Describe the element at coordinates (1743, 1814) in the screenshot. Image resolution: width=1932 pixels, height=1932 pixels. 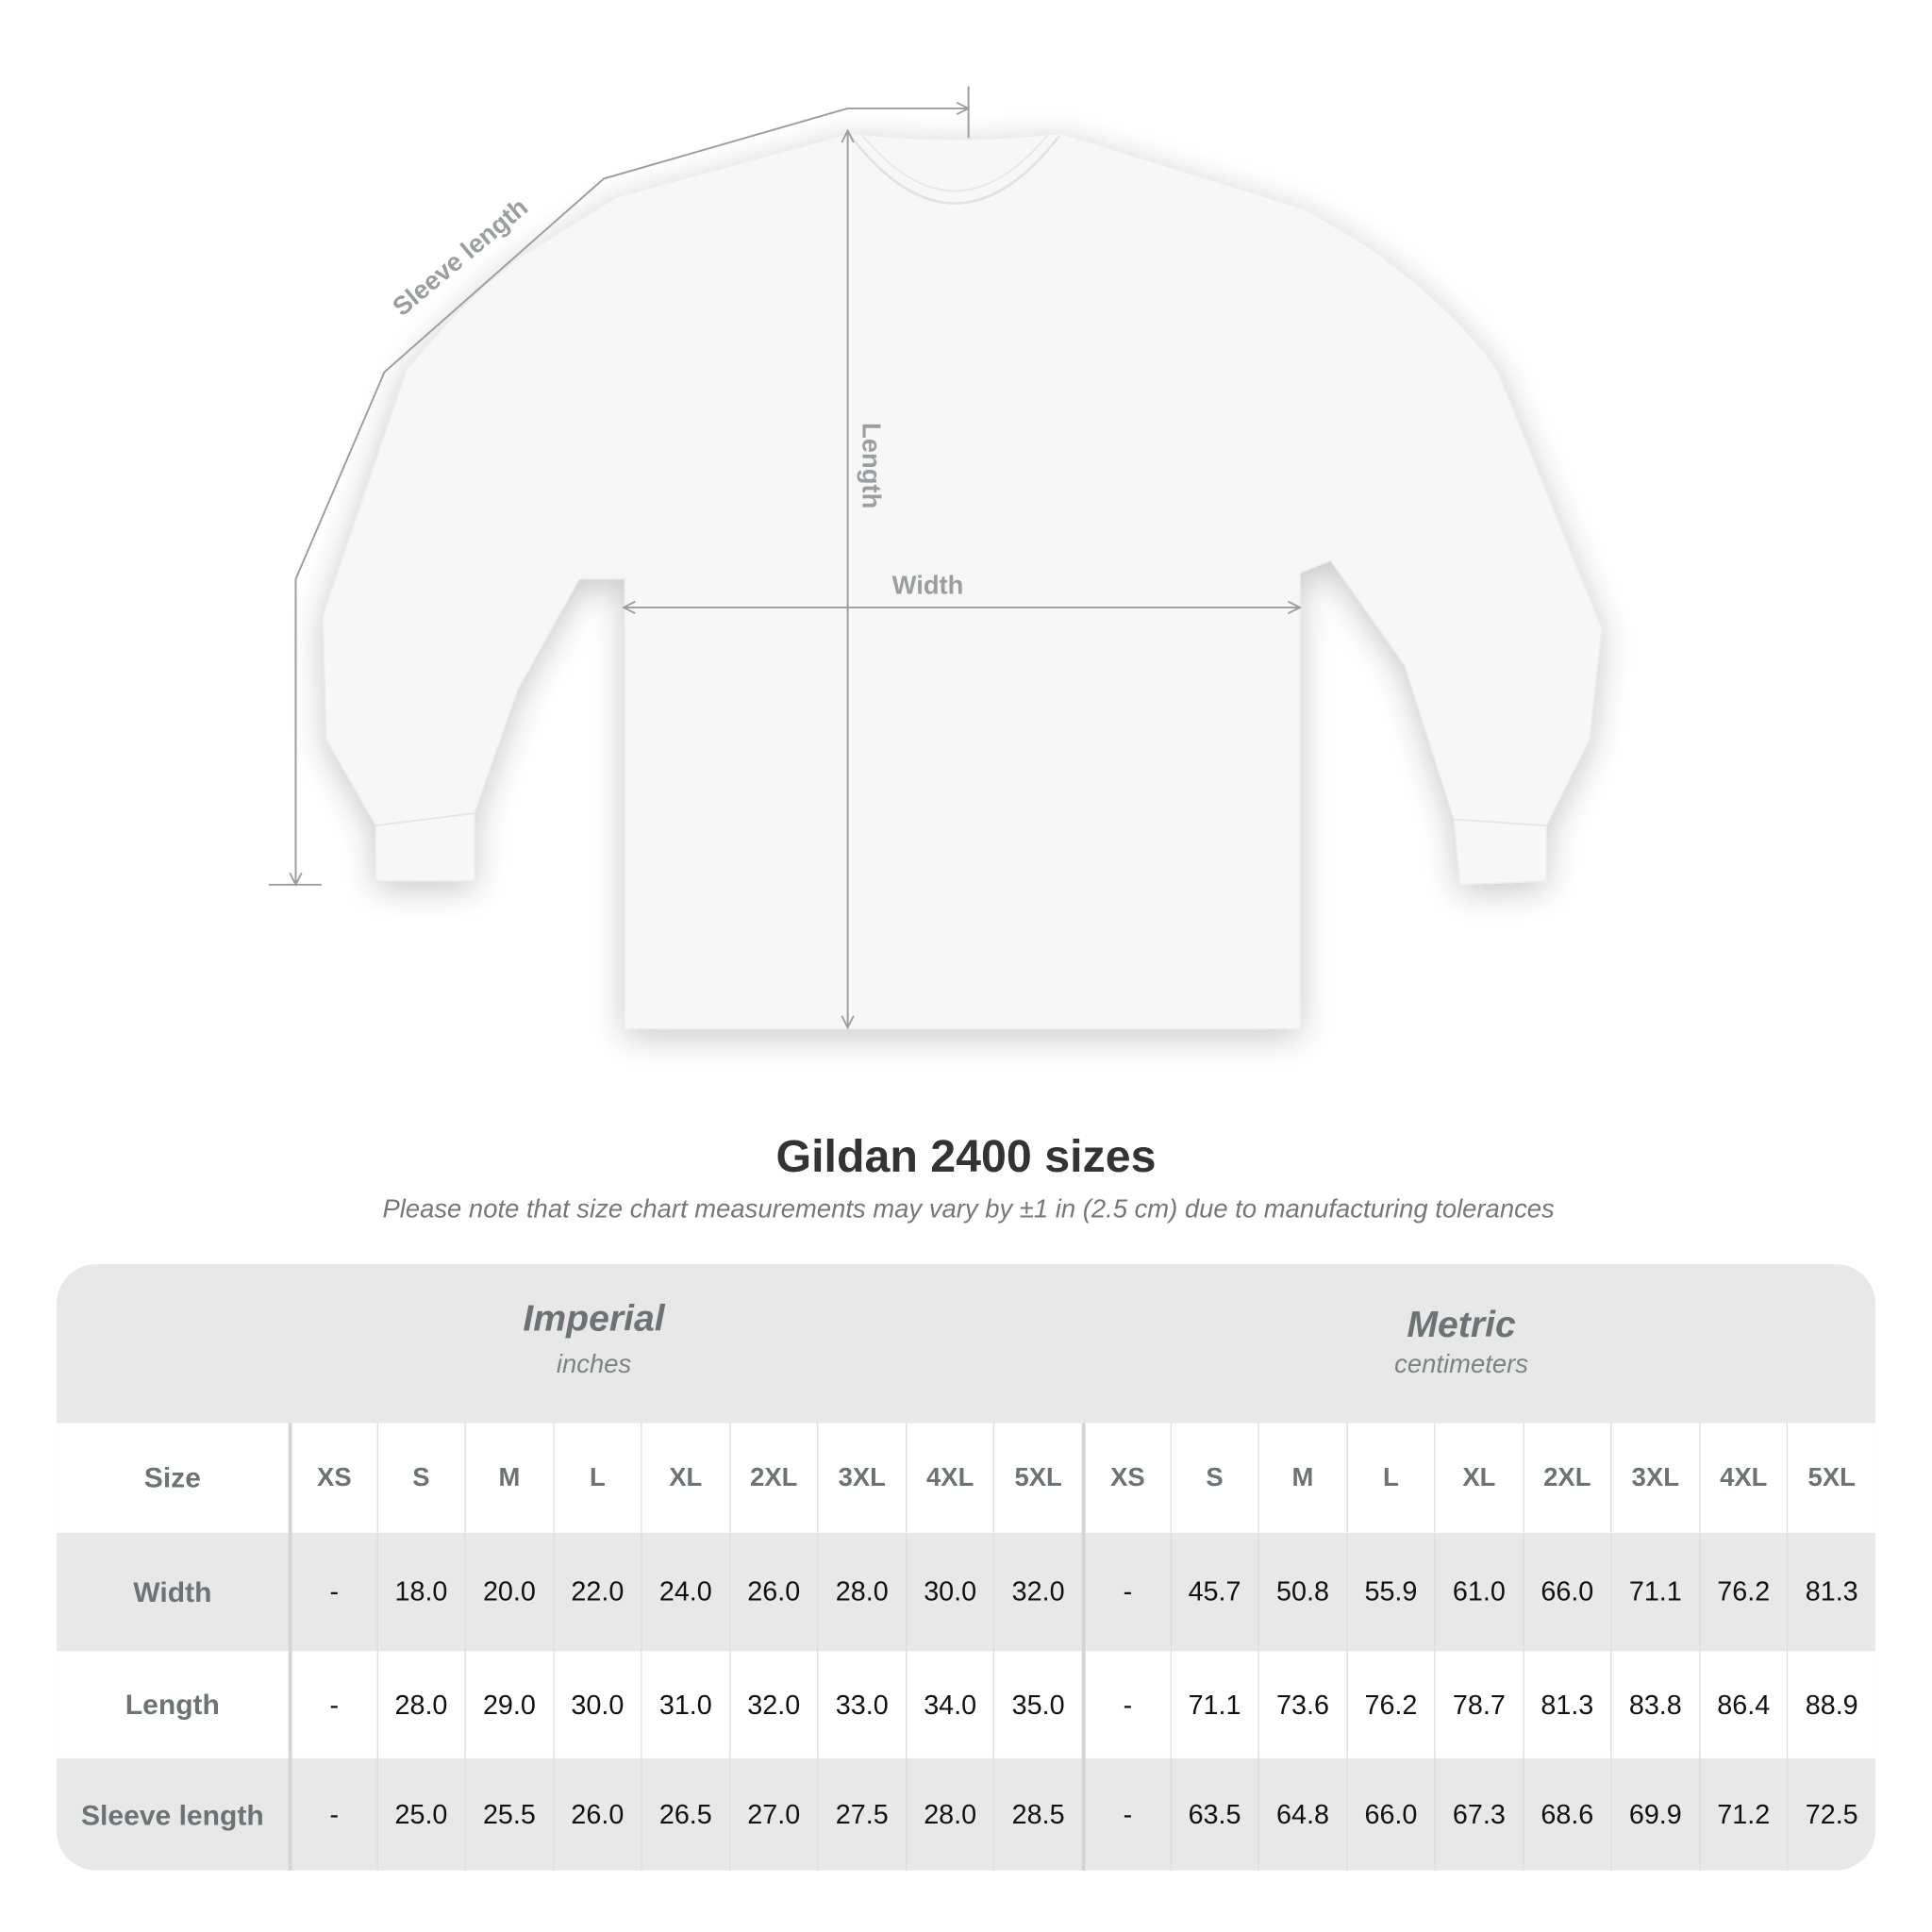
I see `metric-value: 71.2` at that location.